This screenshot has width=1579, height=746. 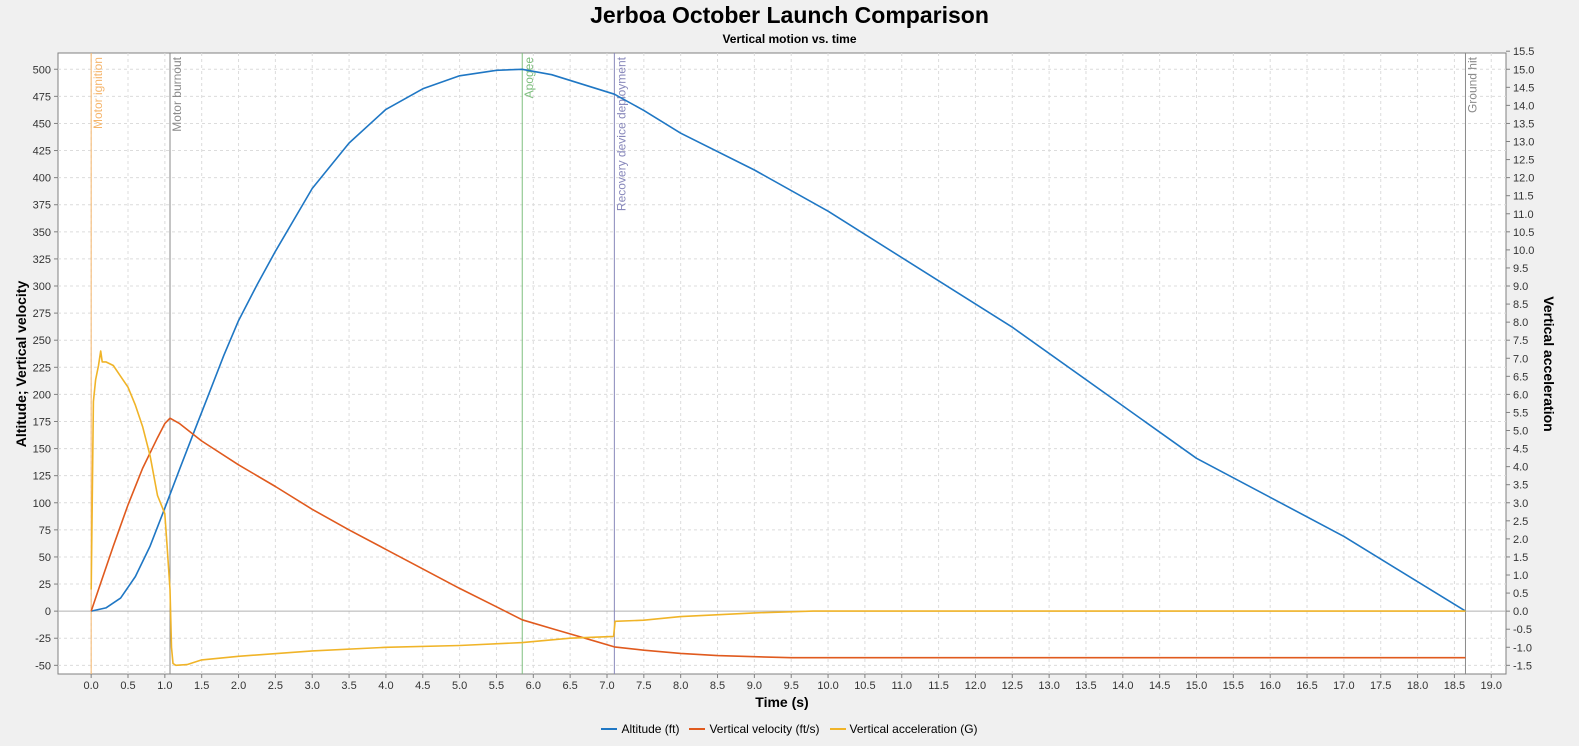 I want to click on y2-tick-label: 2.5, so click(x=1520, y=522).